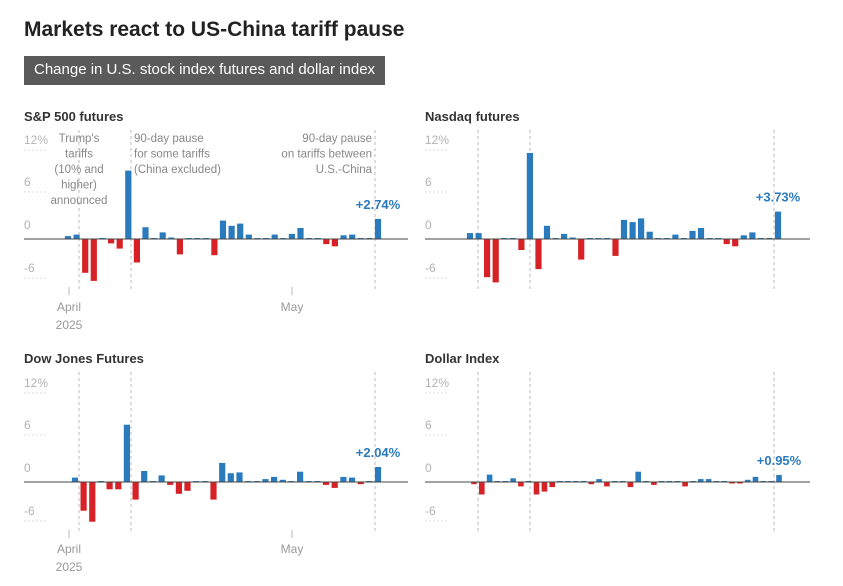  I want to click on panel-3-last-value-label: +2.04%, so click(378, 452).